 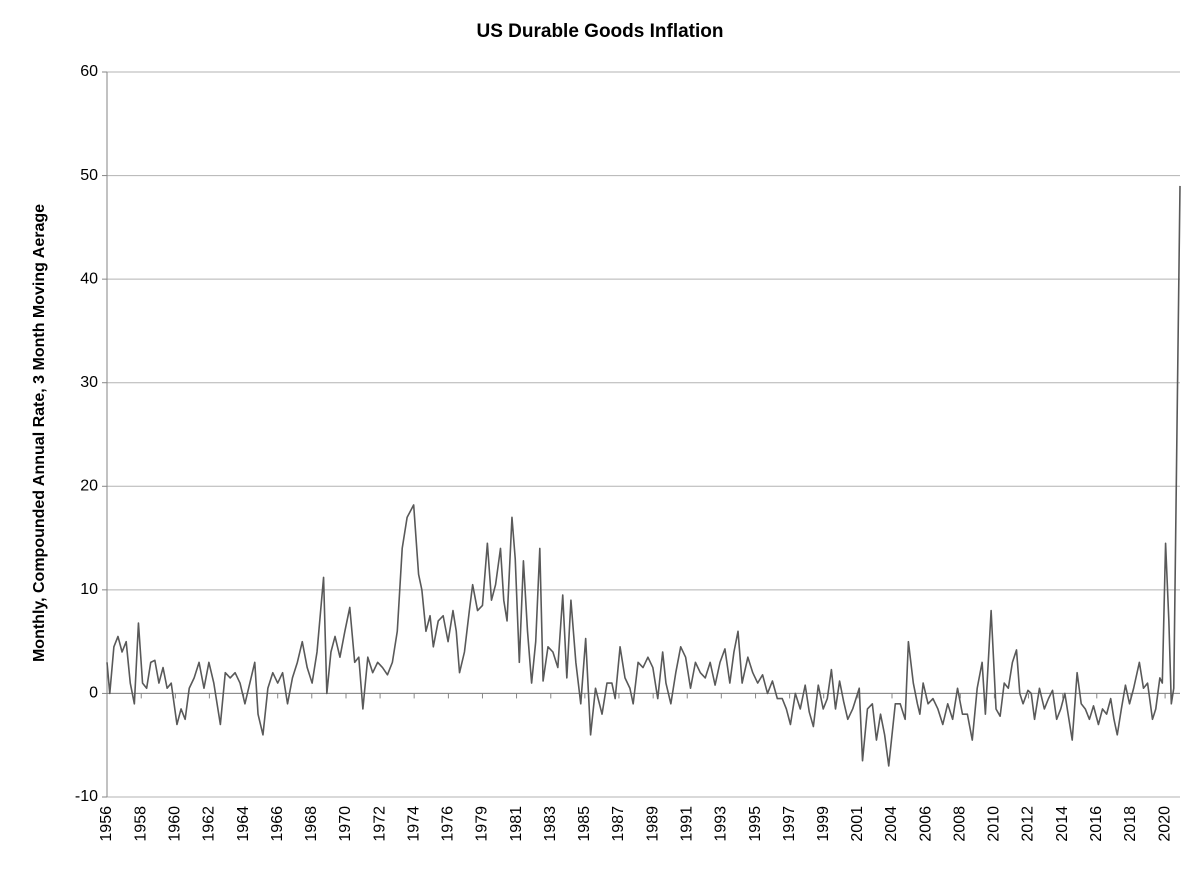 I want to click on y-tick-label: 30, so click(x=89, y=382).